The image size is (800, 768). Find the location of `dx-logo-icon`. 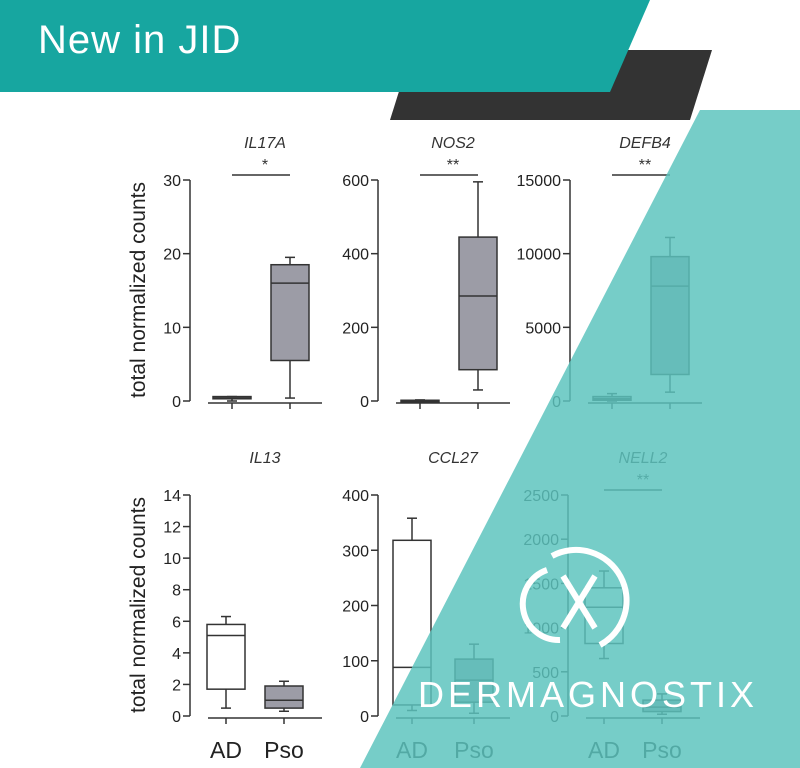

dx-logo-icon is located at coordinates (574, 597).